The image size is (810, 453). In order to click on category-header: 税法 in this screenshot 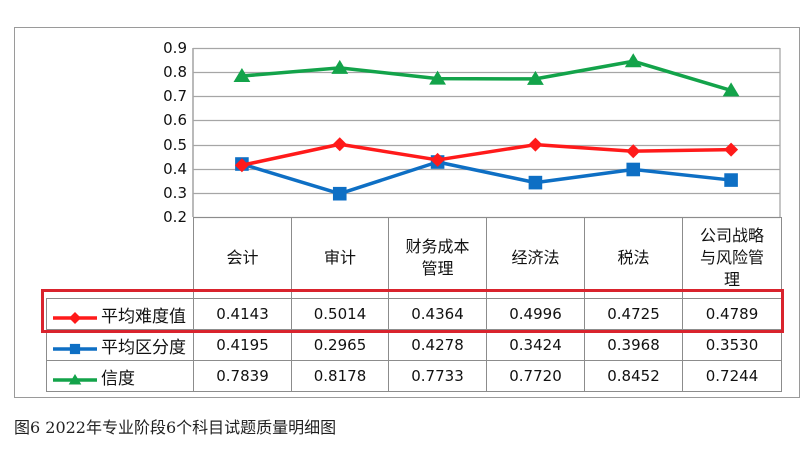, I will do `click(633, 258)`.